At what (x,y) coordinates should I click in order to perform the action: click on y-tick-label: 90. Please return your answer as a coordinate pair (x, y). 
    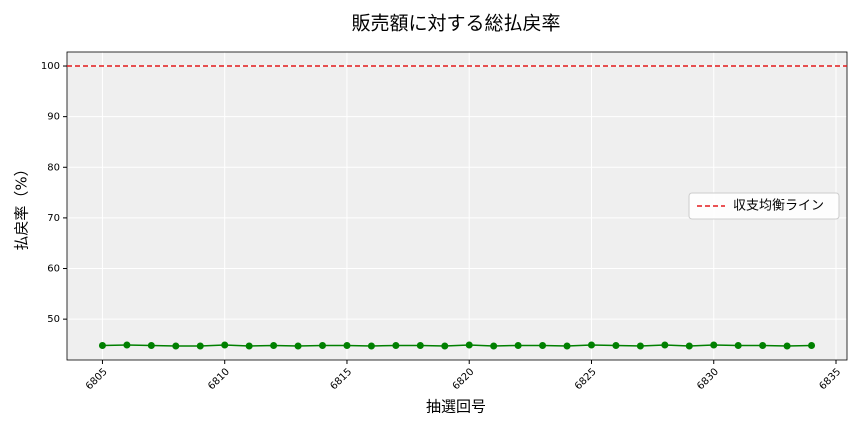
    Looking at the image, I should click on (53, 117).